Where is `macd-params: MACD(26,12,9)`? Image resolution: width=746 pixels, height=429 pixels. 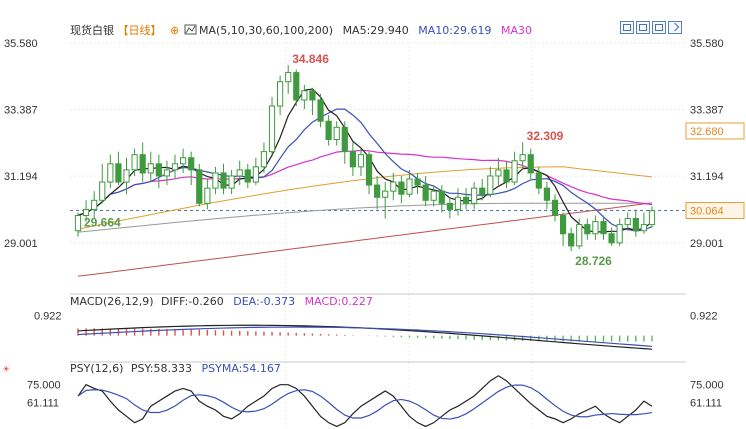 macd-params: MACD(26,12,9) is located at coordinates (112, 301).